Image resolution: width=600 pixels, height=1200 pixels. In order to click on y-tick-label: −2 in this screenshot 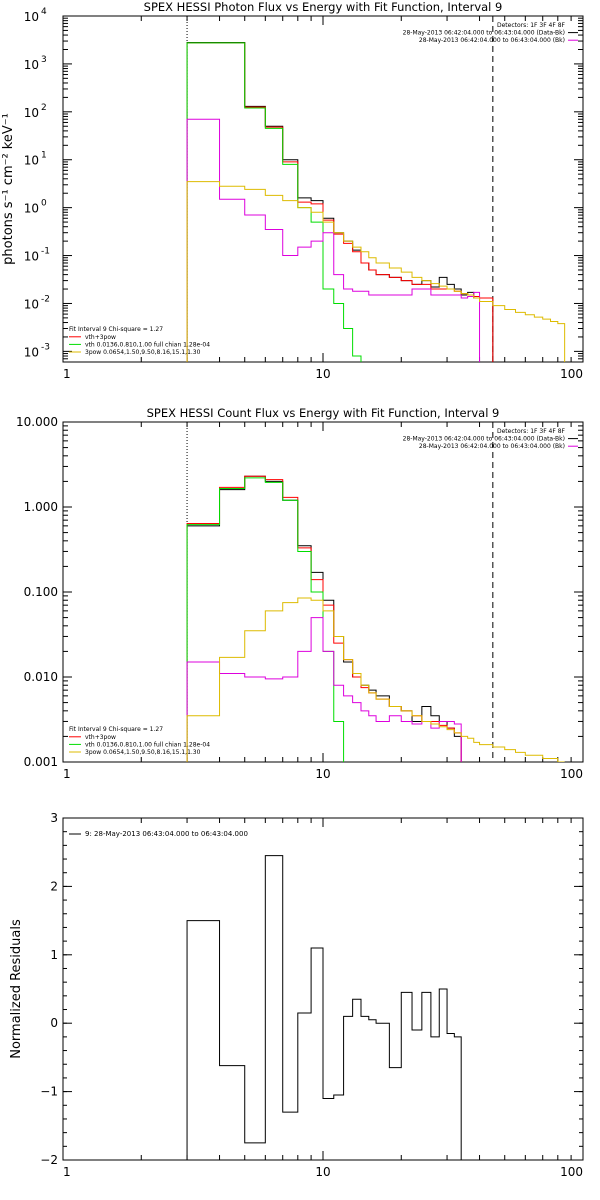, I will do `click(49, 1160)`.